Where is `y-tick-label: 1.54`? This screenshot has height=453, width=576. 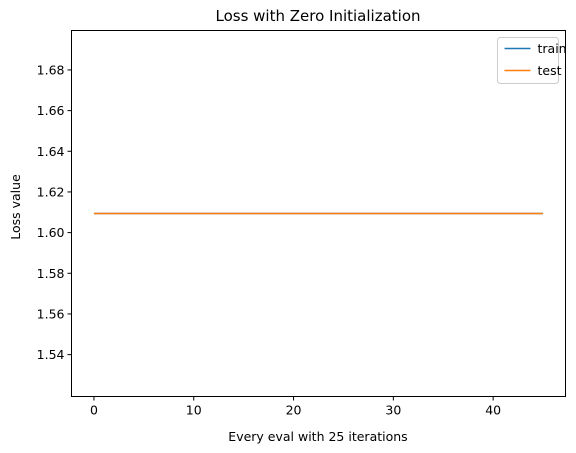 y-tick-label: 1.54 is located at coordinates (51, 354).